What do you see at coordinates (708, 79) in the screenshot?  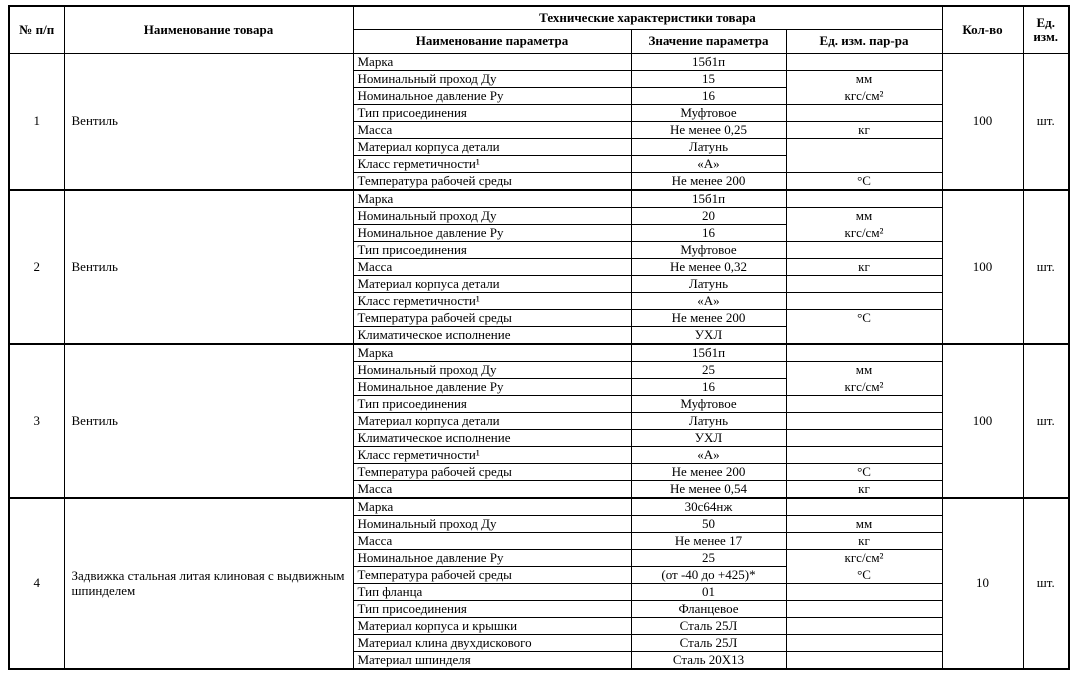 I see `param-value-cell: 15` at bounding box center [708, 79].